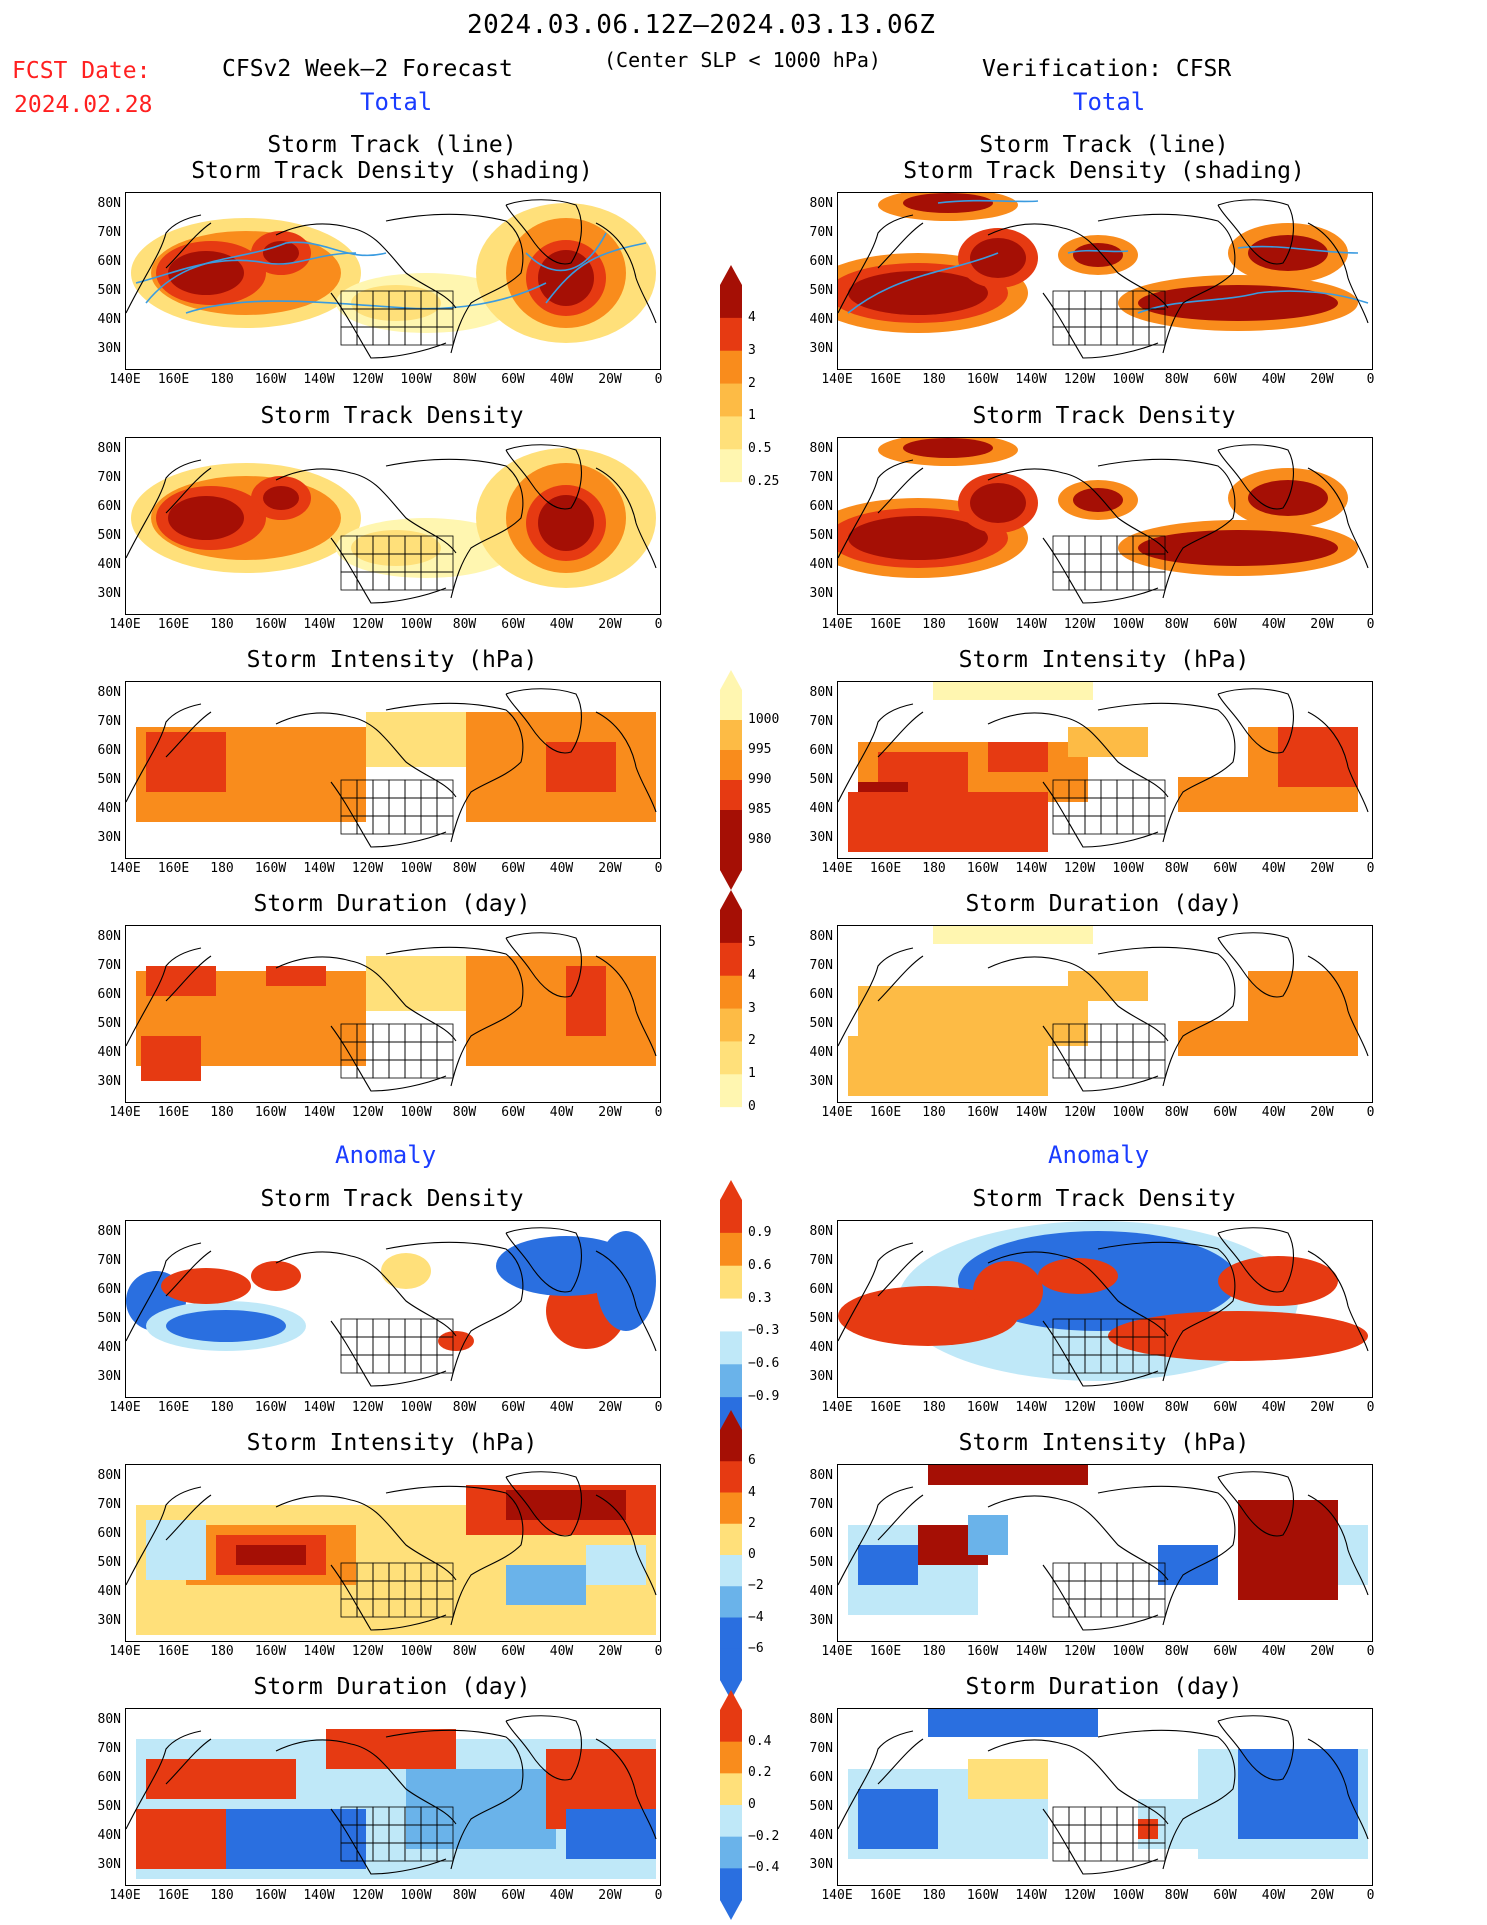  I want to click on colorbar-label: 3, so click(752, 350).